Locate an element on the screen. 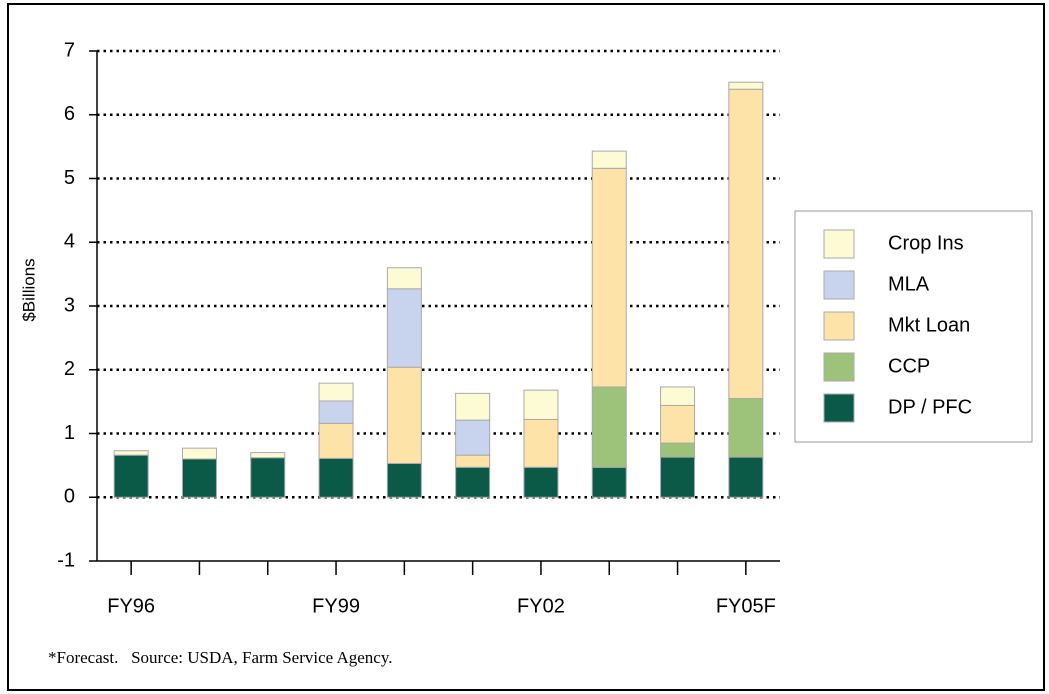 The width and height of the screenshot is (1049, 694). y-tick-label: 2 is located at coordinates (69, 369).